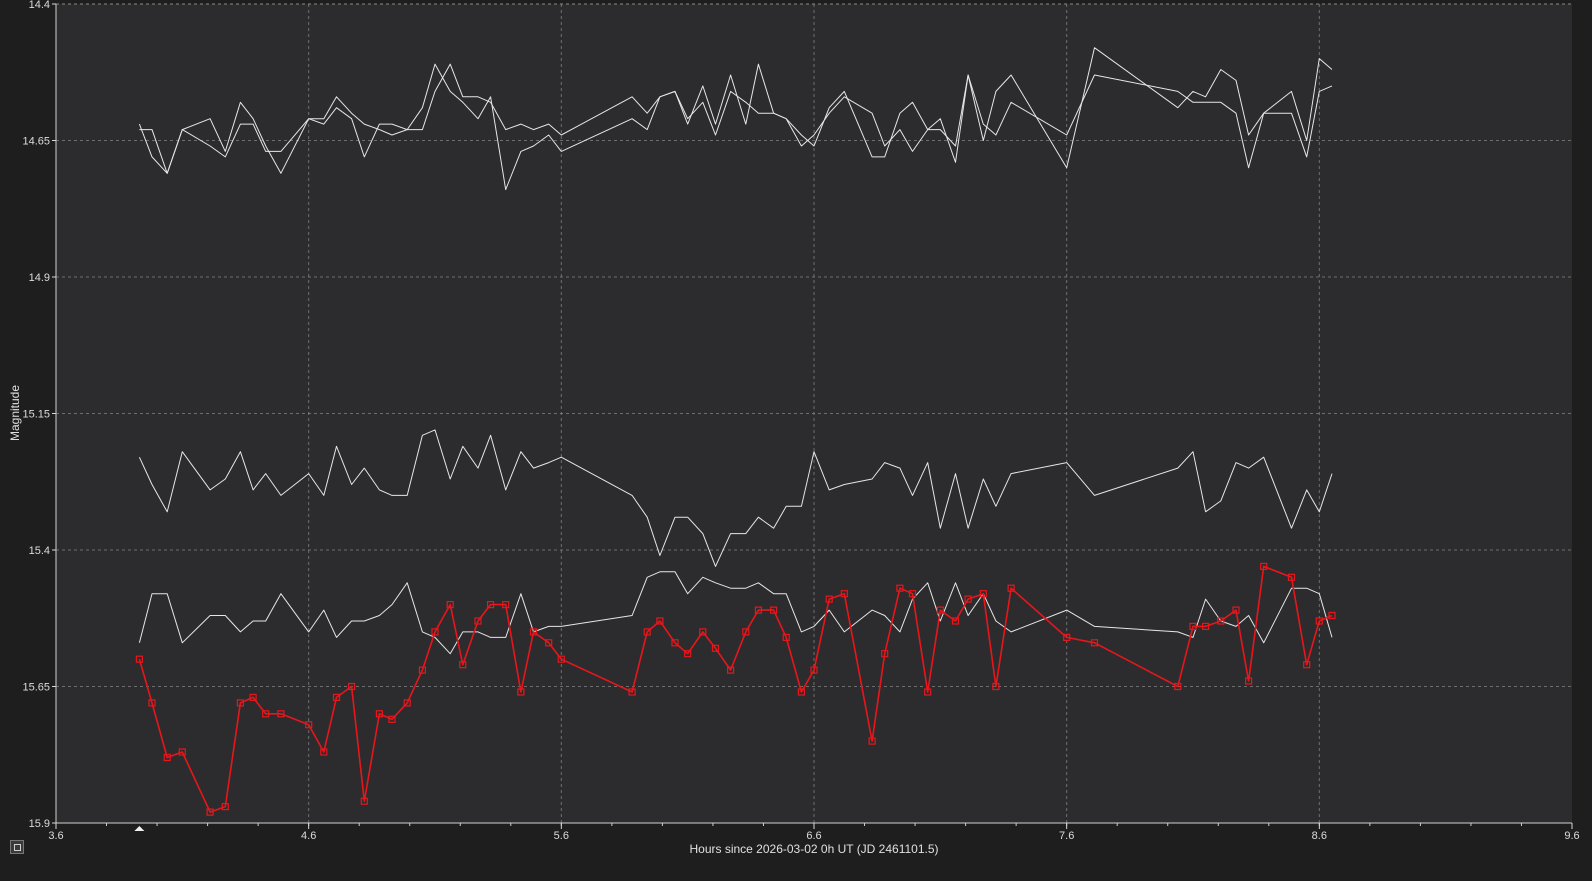 This screenshot has width=1592, height=881. I want to click on x-tick-label: 7.6, so click(1066, 836).